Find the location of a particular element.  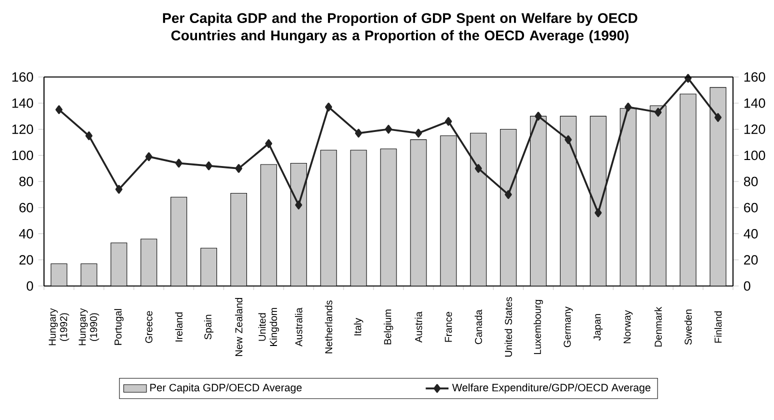

y2-tick-label: 60 is located at coordinates (751, 207).